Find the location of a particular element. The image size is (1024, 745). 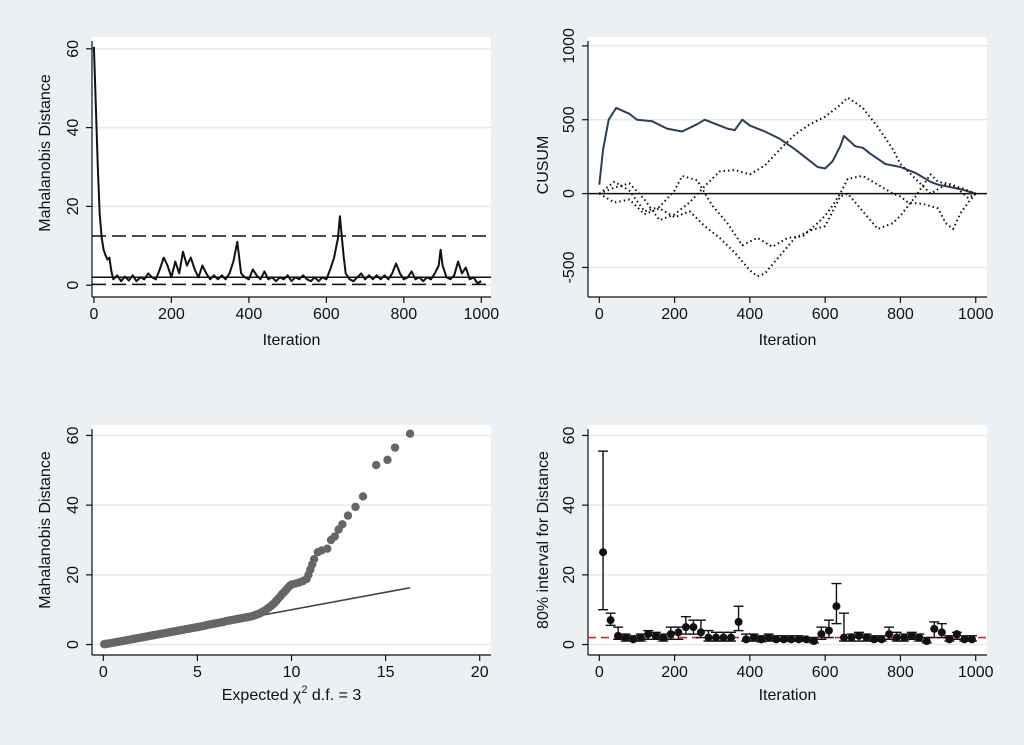

y-axis-label: 80% interval for Distance is located at coordinates (543, 540).